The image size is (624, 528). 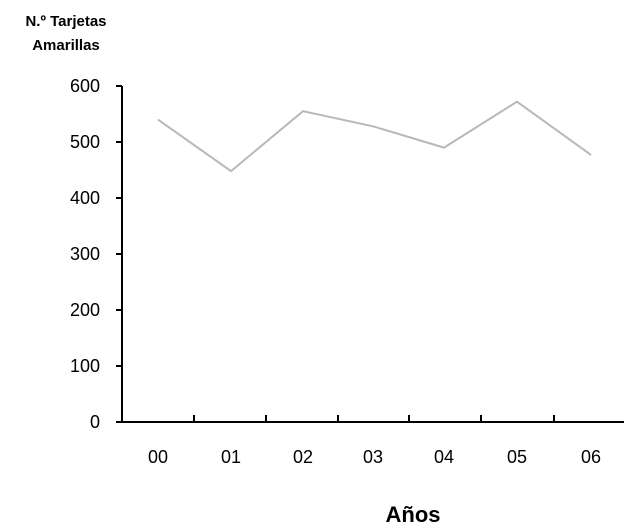 I want to click on x-tick-label-00: 00, so click(x=158, y=457).